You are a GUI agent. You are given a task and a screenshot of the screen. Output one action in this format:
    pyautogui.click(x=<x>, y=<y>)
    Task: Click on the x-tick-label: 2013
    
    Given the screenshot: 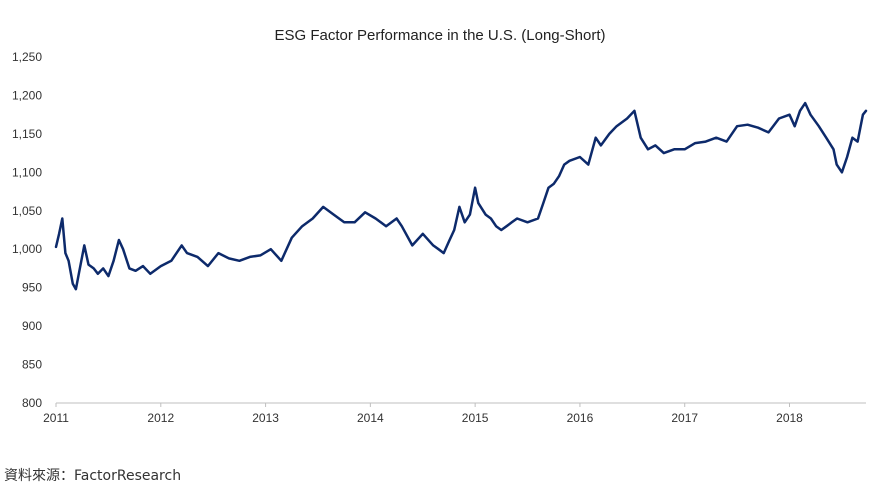 What is the action you would take?
    pyautogui.click(x=265, y=418)
    